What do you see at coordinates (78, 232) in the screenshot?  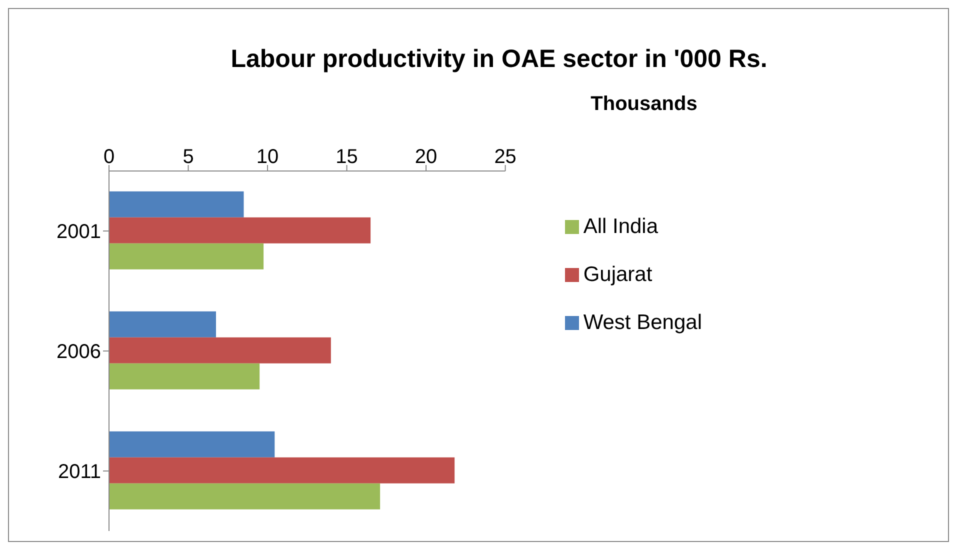 I see `y-tick-label: 2001` at bounding box center [78, 232].